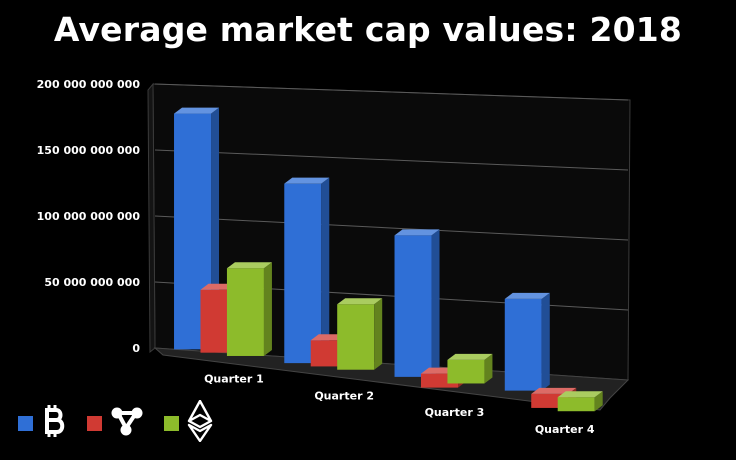 Image resolution: width=736 pixels, height=460 pixels. I want to click on legend, so click(125, 423).